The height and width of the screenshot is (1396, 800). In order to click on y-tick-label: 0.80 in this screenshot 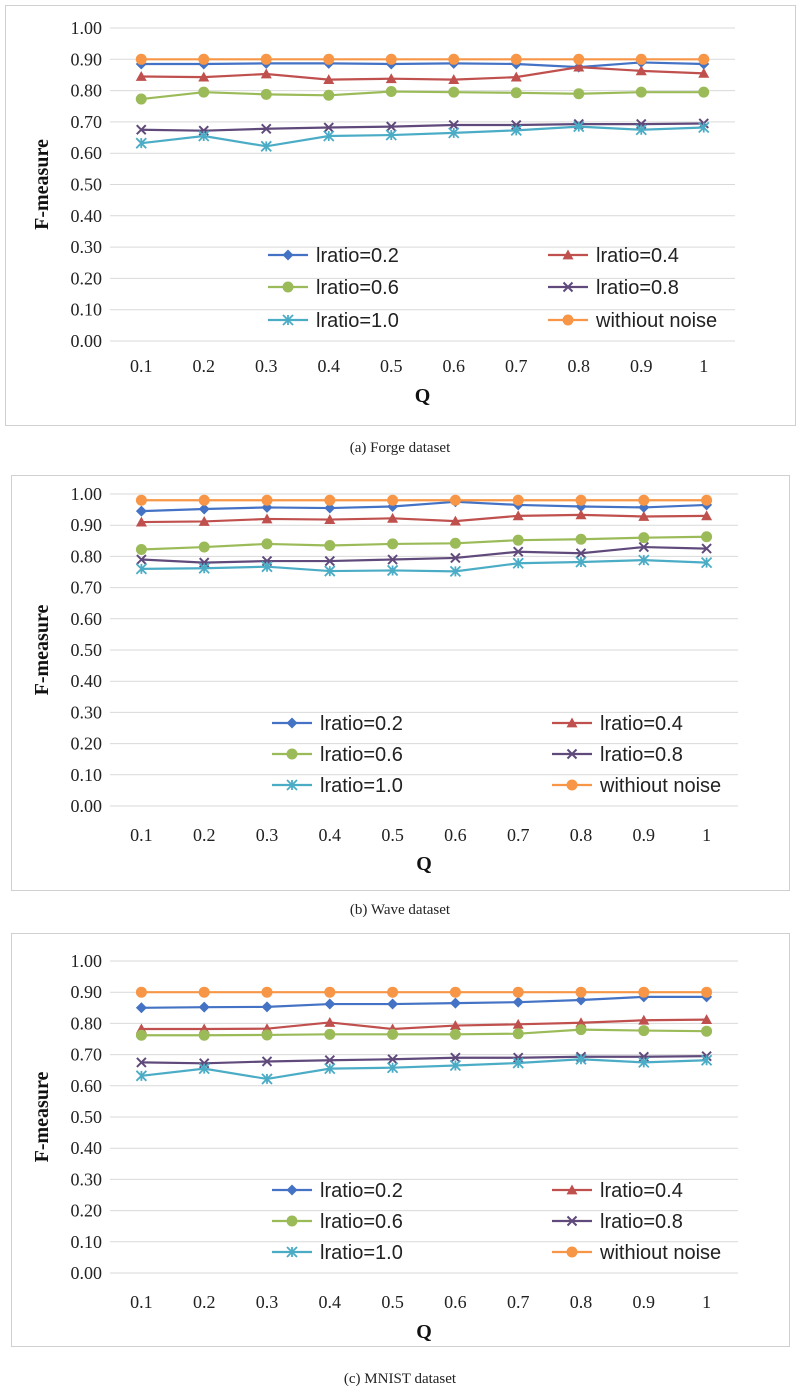, I will do `click(87, 1023)`.